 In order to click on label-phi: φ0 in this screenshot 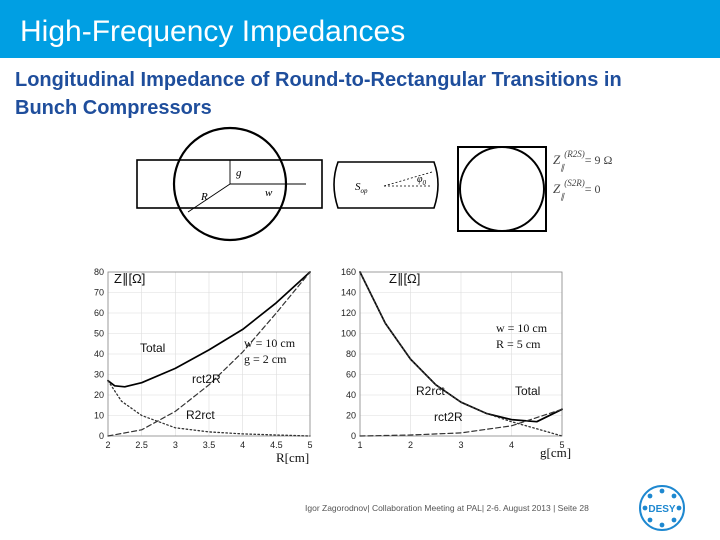, I will do `click(422, 180)`.